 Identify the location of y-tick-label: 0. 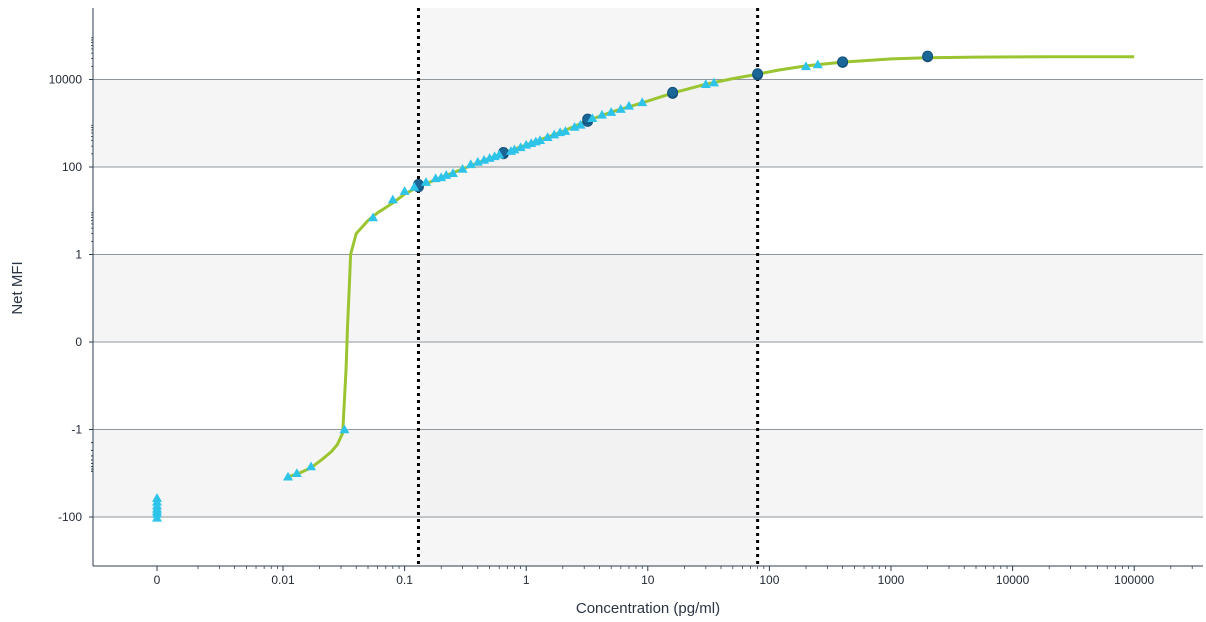
(78, 342).